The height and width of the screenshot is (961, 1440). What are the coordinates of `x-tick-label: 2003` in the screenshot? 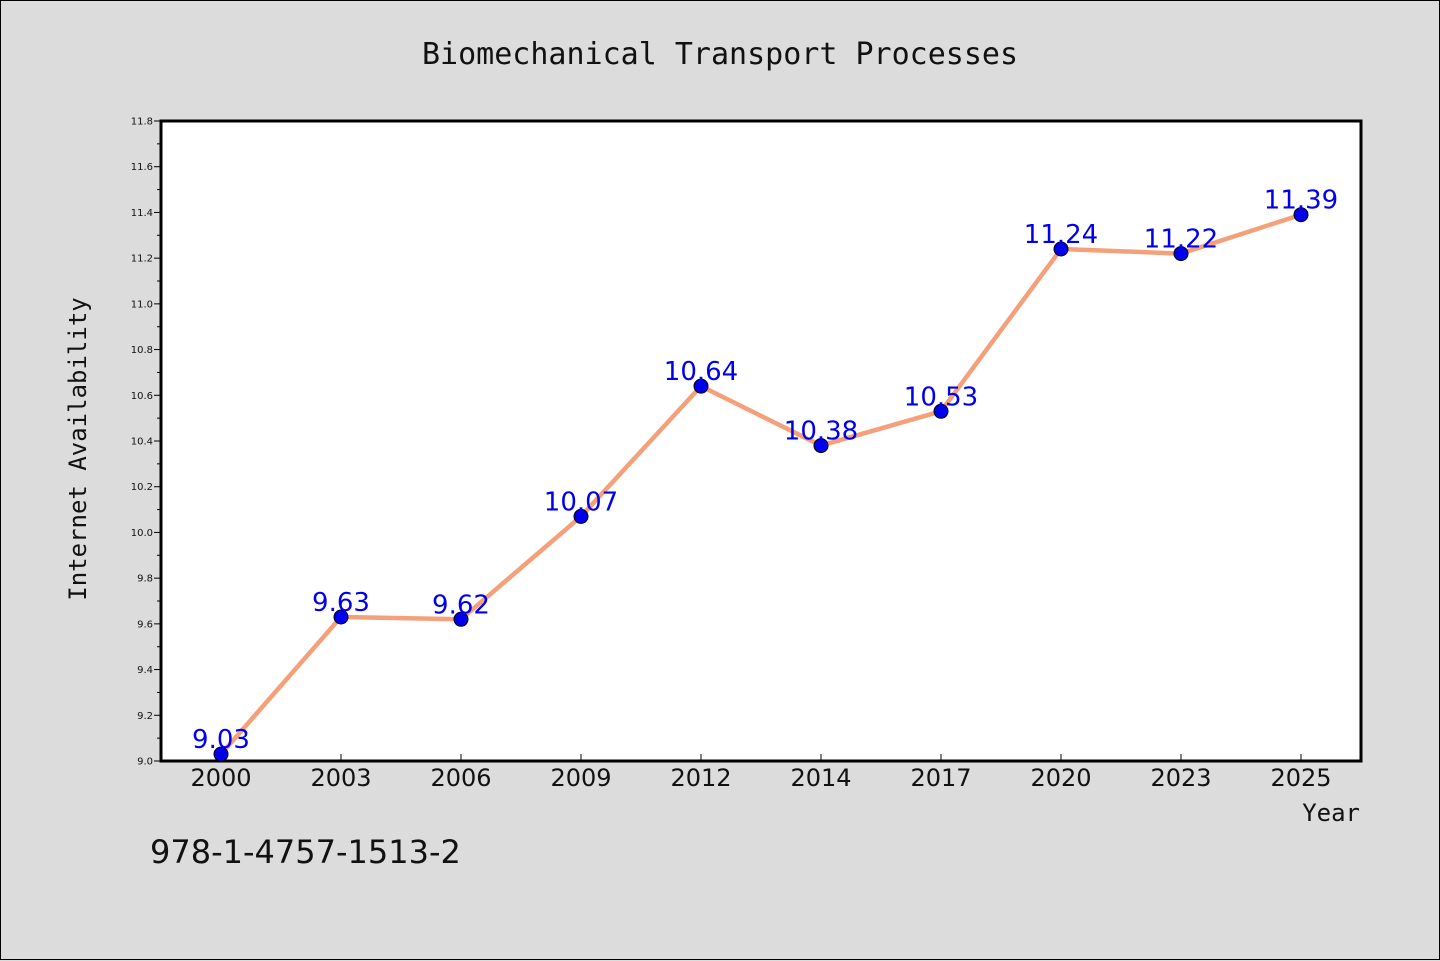 It's located at (340, 778).